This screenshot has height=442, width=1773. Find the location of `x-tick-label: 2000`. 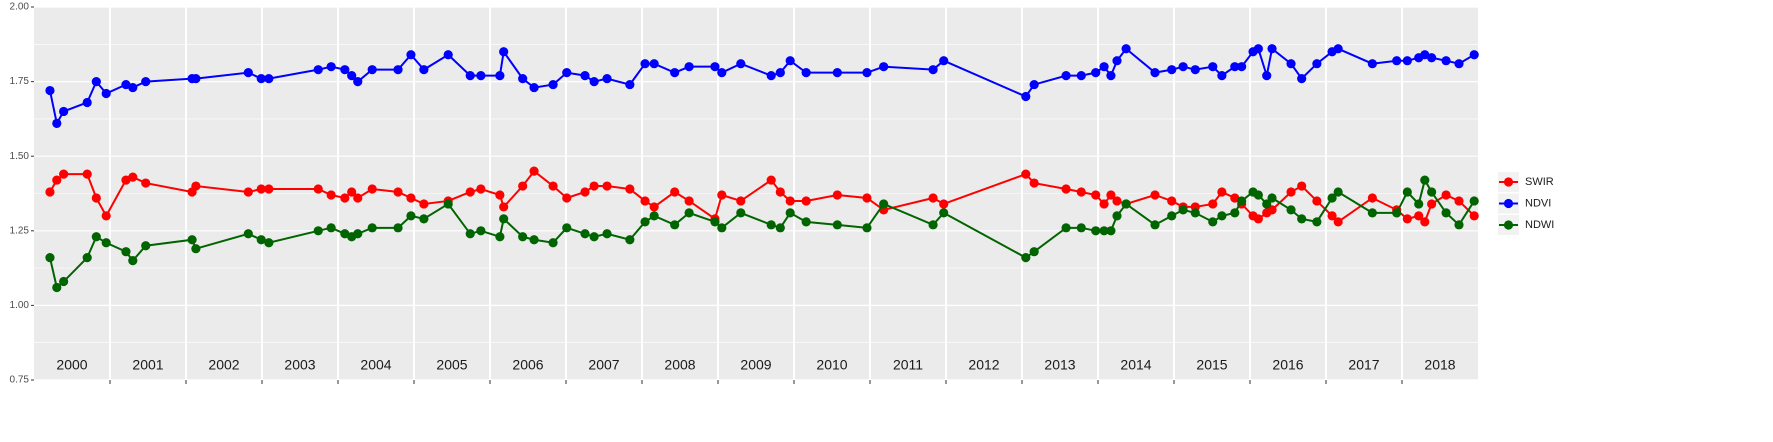

x-tick-label: 2000 is located at coordinates (71, 365).